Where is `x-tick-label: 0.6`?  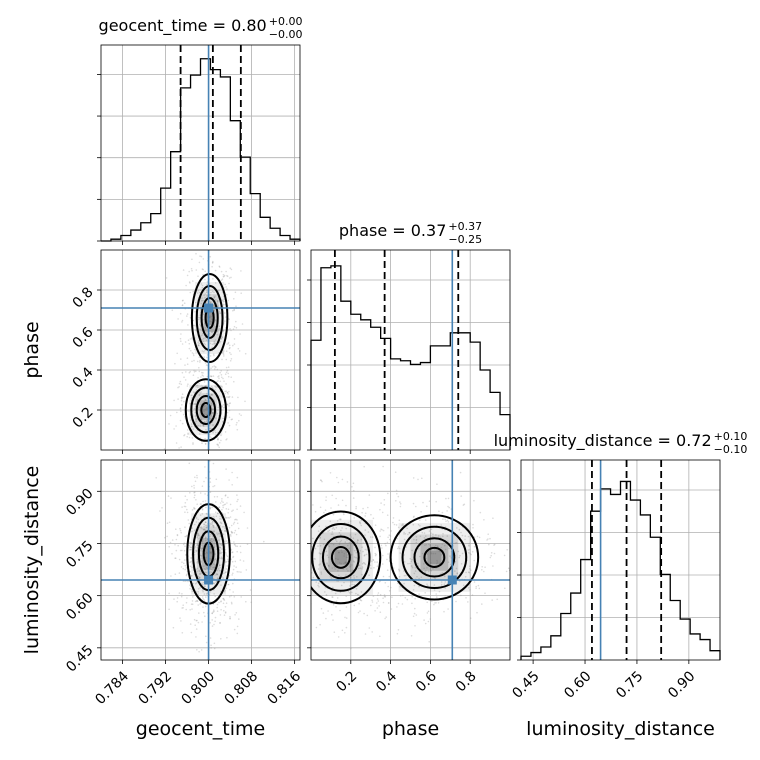 x-tick-label: 0.6 is located at coordinates (426, 681).